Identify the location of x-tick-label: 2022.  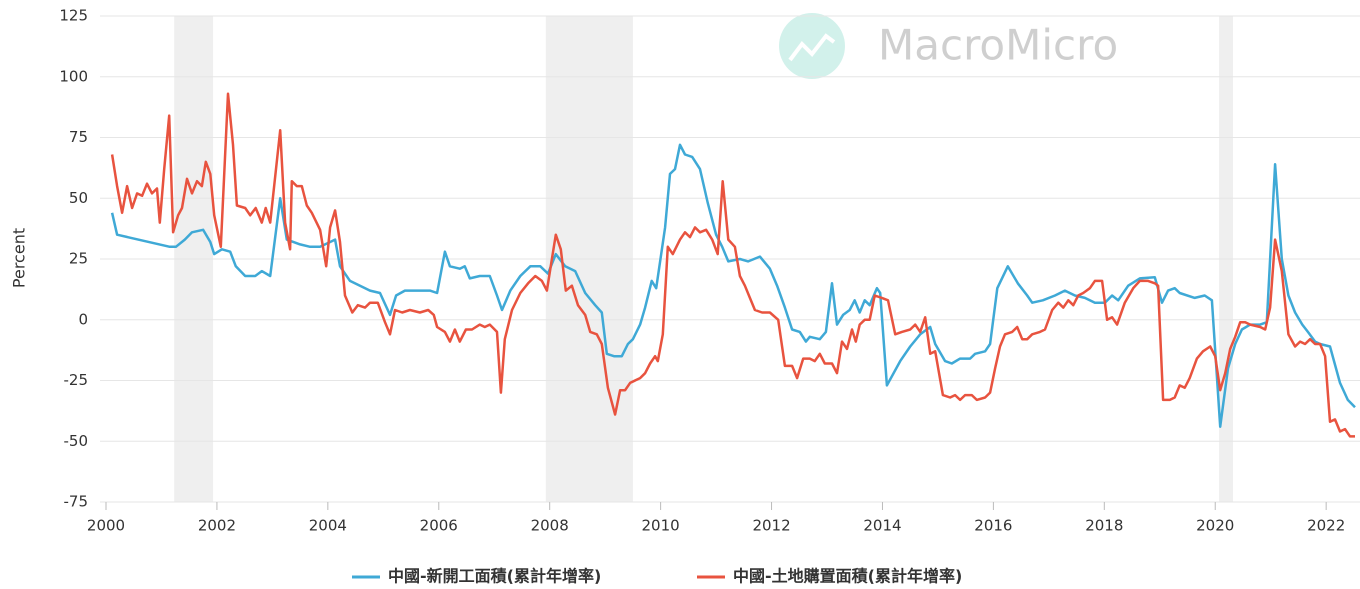
(1326, 526).